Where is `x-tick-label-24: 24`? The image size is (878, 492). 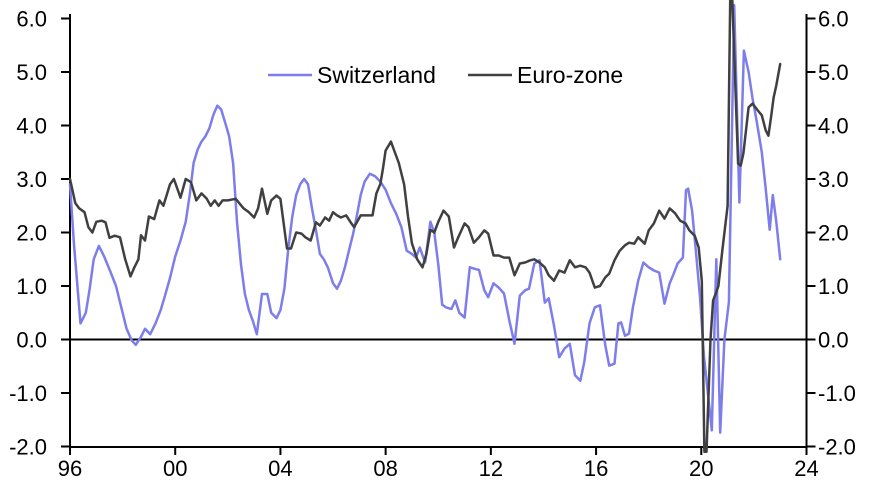 x-tick-label-24: 24 is located at coordinates (806, 468).